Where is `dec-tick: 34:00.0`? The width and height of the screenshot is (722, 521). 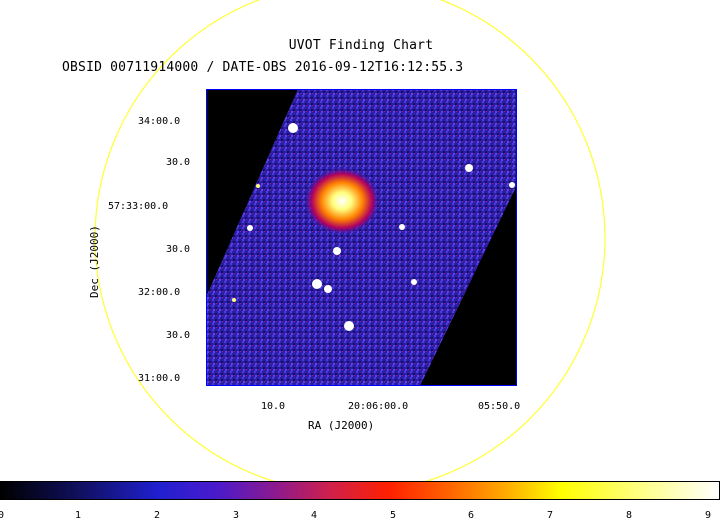
dec-tick: 34:00.0 is located at coordinates (159, 121).